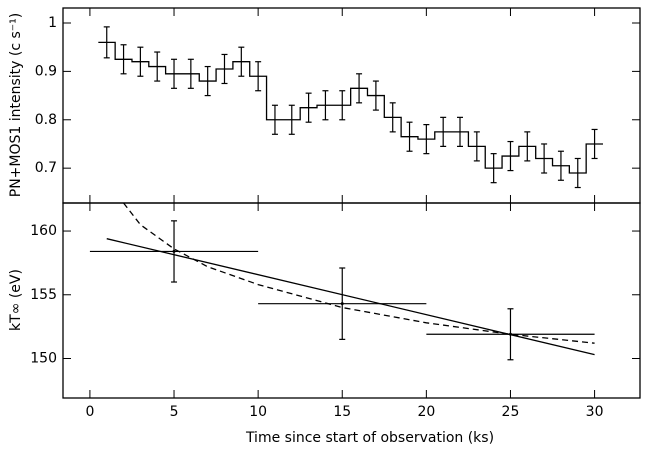 This screenshot has height=451, width=654. Describe the element at coordinates (511, 412) in the screenshot. I see `x-tick-label: 25` at that location.